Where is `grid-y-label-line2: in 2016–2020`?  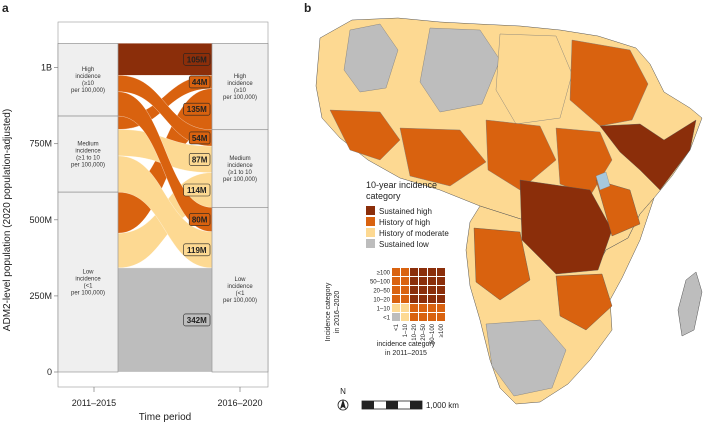 grid-y-label-line2: in 2016–2020 is located at coordinates (337, 312).